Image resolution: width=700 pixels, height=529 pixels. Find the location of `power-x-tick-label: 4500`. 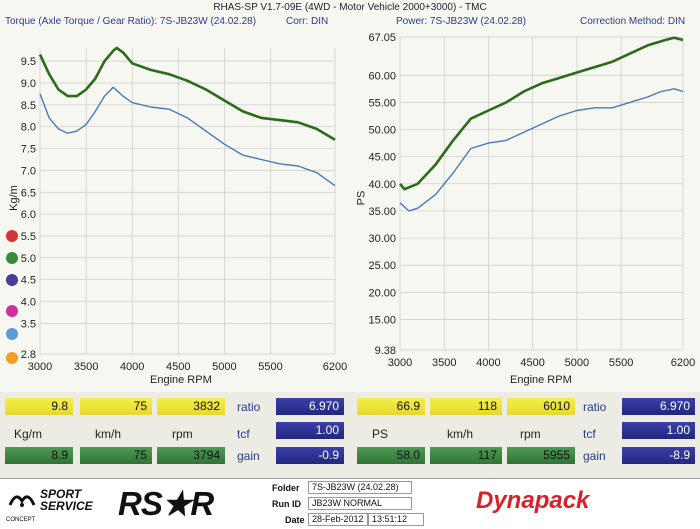

power-x-tick-label: 4500 is located at coordinates (532, 363).